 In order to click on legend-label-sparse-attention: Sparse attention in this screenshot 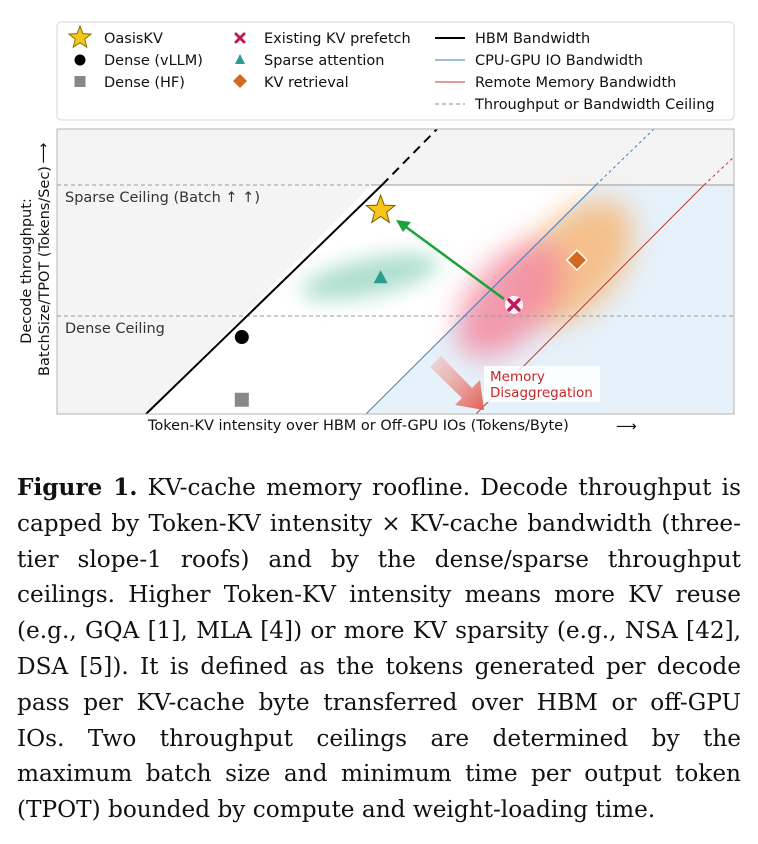, I will do `click(324, 61)`.